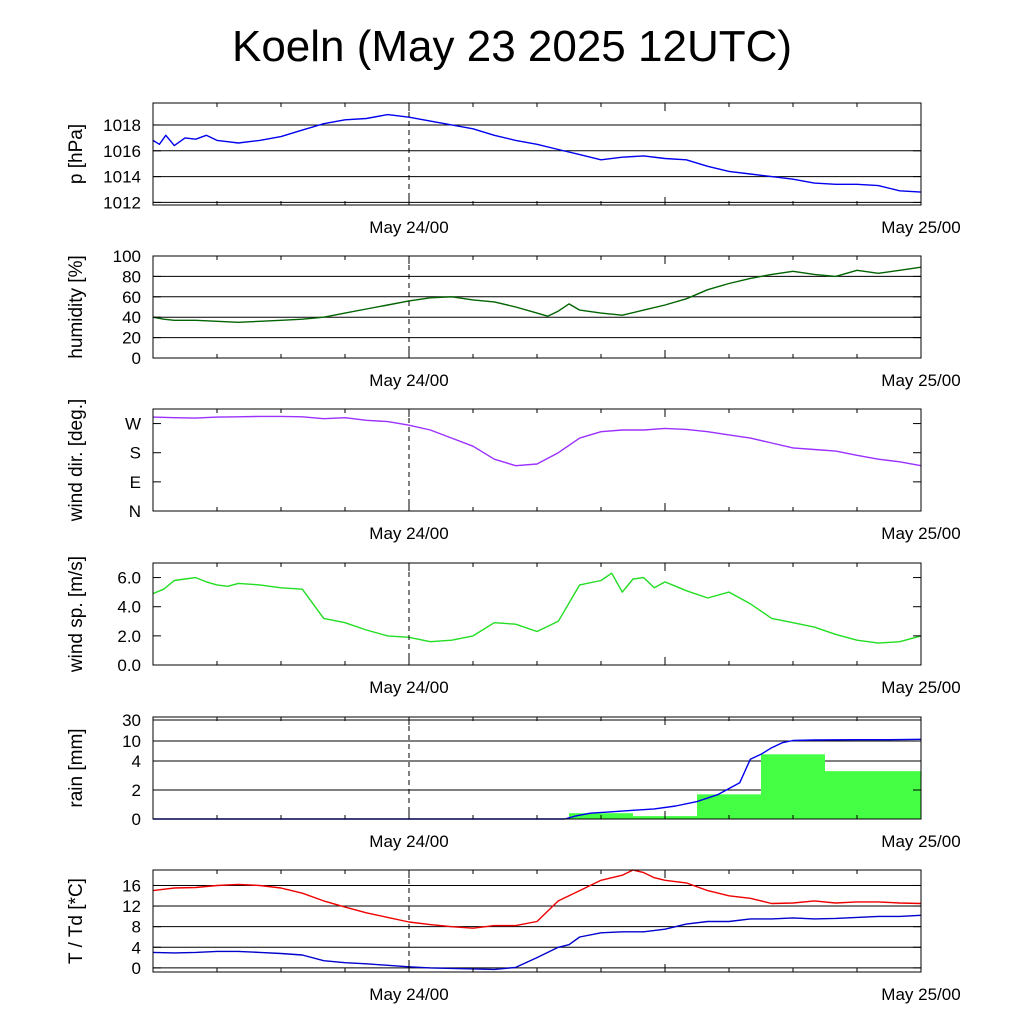 The image size is (1024, 1024). I want to click on panel-2-series-1-line, so click(537, 294).